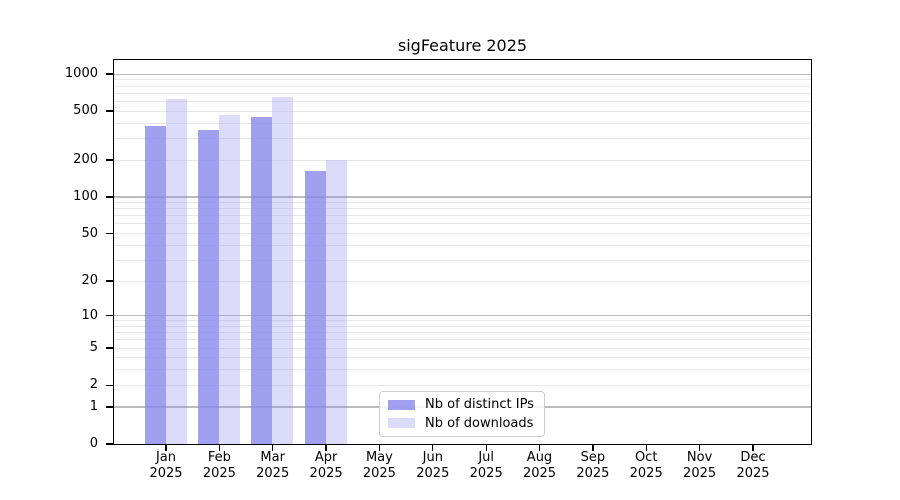 This screenshot has height=500, width=900. What do you see at coordinates (753, 457) in the screenshot?
I see `x-tick-month: Dec` at bounding box center [753, 457].